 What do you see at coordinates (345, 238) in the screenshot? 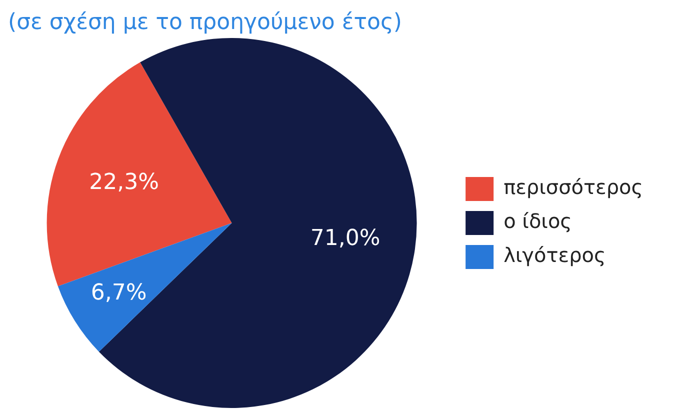
I see `data-label: 71,0%` at bounding box center [345, 238].